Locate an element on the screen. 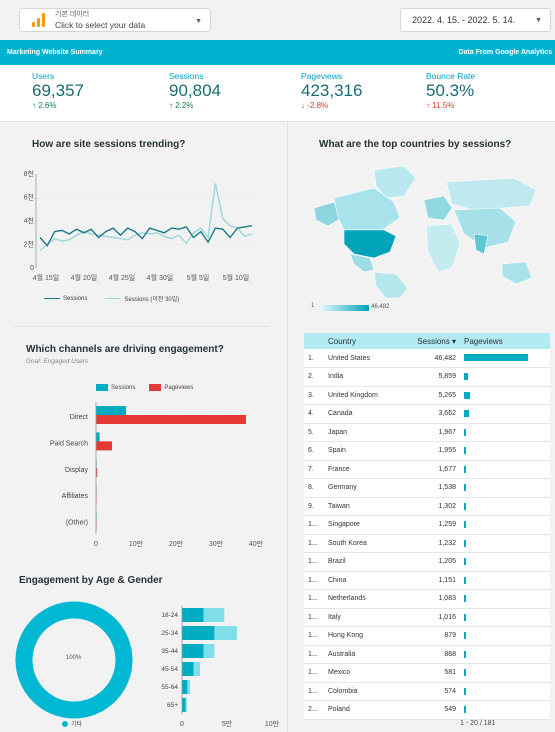 This screenshot has width=555, height=732. table-row: 1... Colombia 574 is located at coordinates (427, 691).